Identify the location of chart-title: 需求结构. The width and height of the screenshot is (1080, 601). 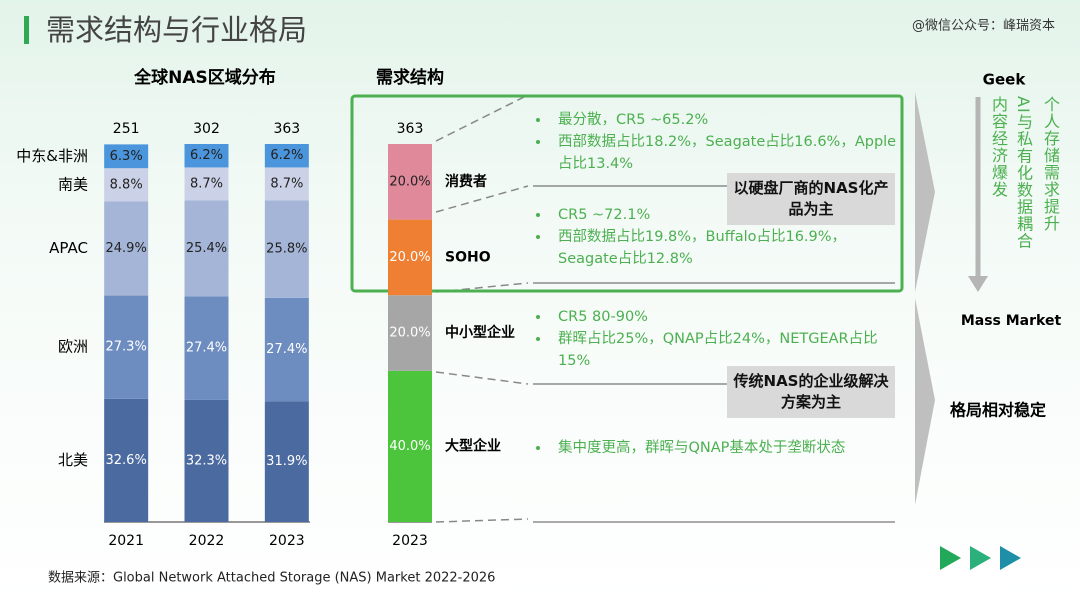
(410, 77).